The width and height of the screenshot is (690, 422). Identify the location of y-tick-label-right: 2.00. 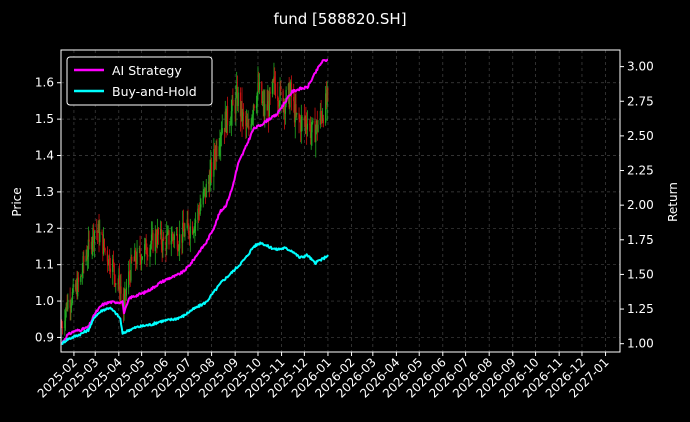
(640, 205).